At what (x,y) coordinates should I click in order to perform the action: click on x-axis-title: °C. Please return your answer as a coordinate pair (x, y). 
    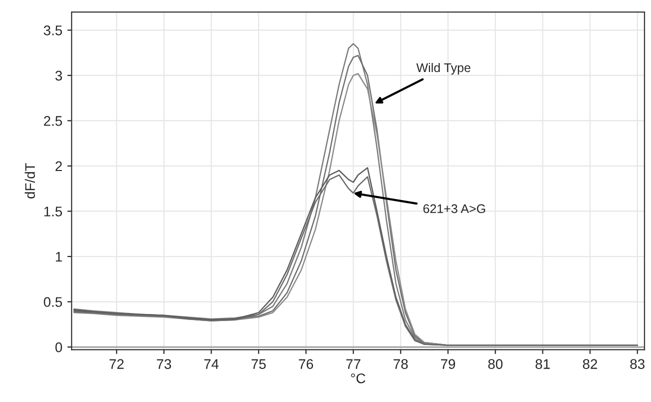
    Looking at the image, I should click on (358, 378).